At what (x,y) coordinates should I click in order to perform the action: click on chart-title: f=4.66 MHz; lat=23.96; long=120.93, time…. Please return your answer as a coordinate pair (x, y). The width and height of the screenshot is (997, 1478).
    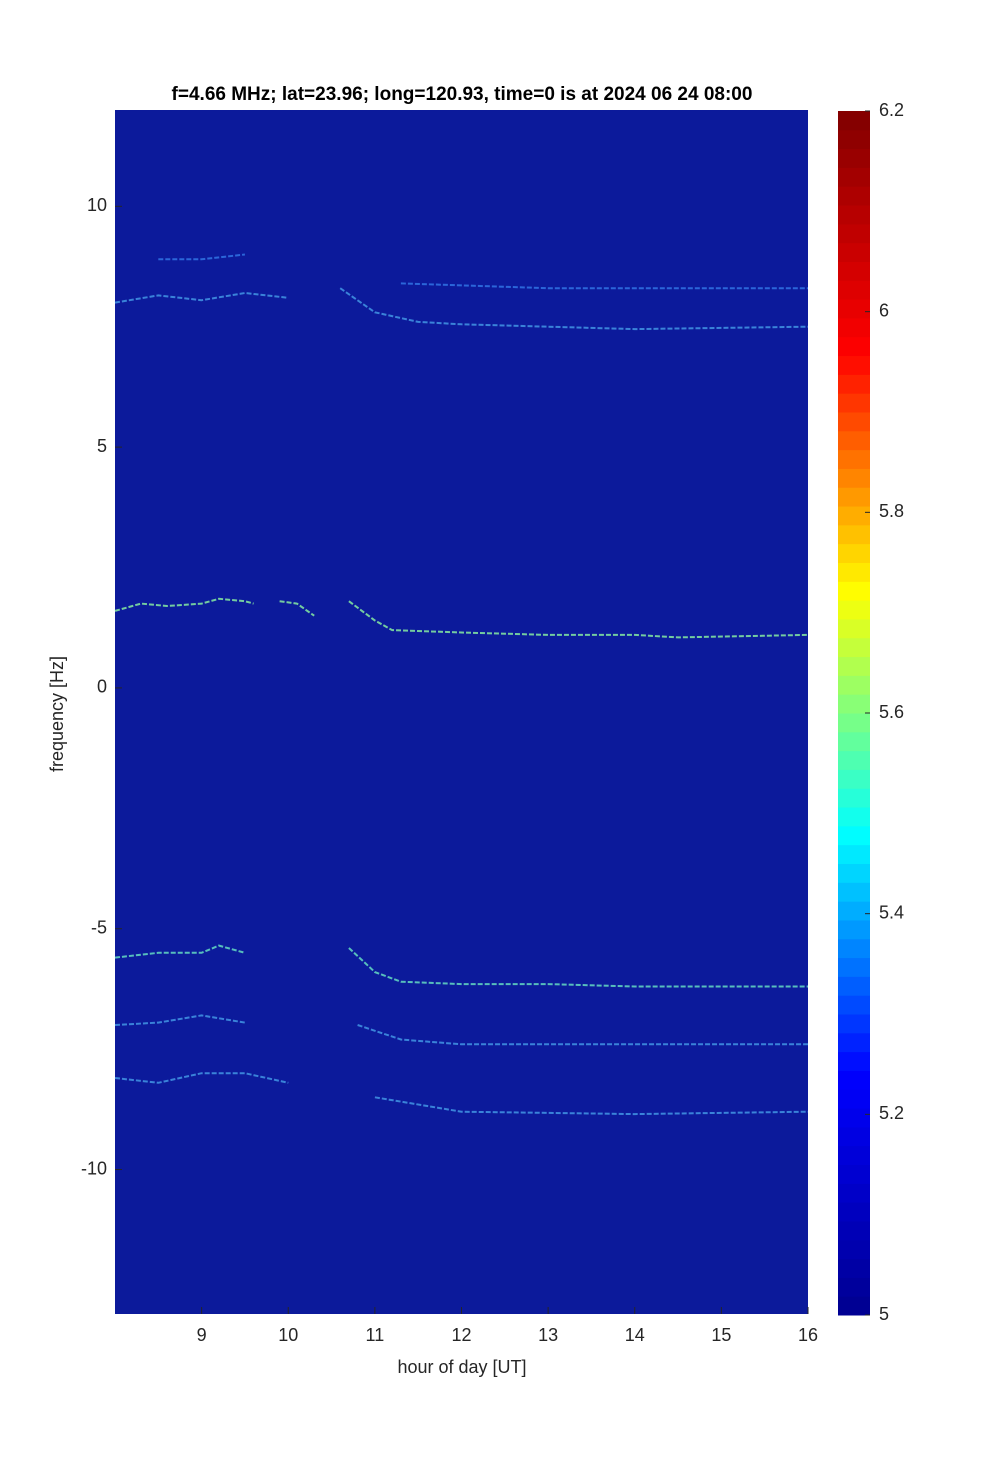
    Looking at the image, I should click on (462, 94).